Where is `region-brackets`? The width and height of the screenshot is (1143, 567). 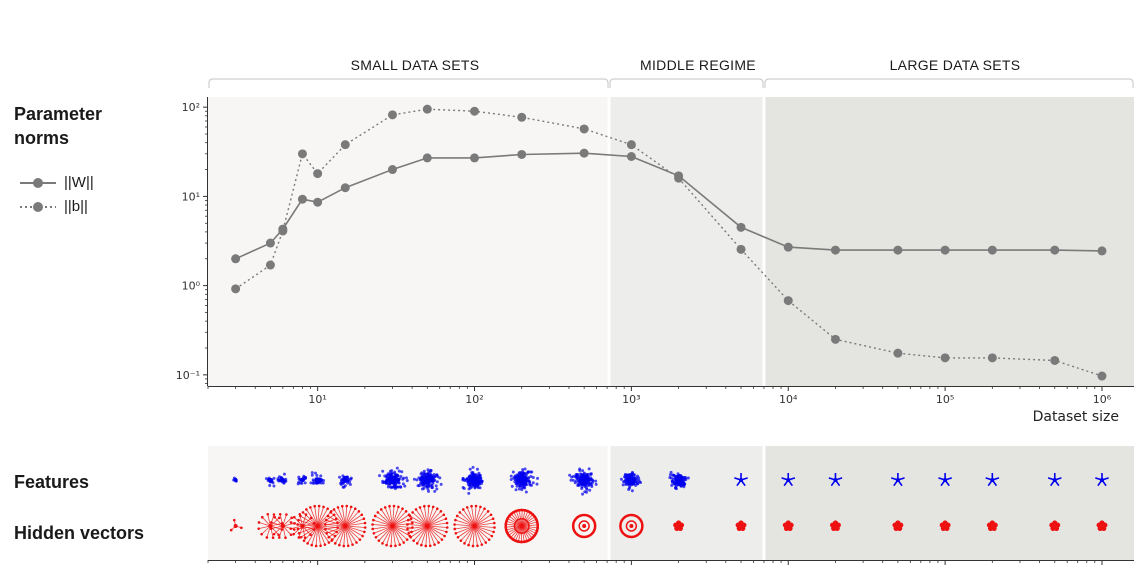
region-brackets is located at coordinates (671, 83).